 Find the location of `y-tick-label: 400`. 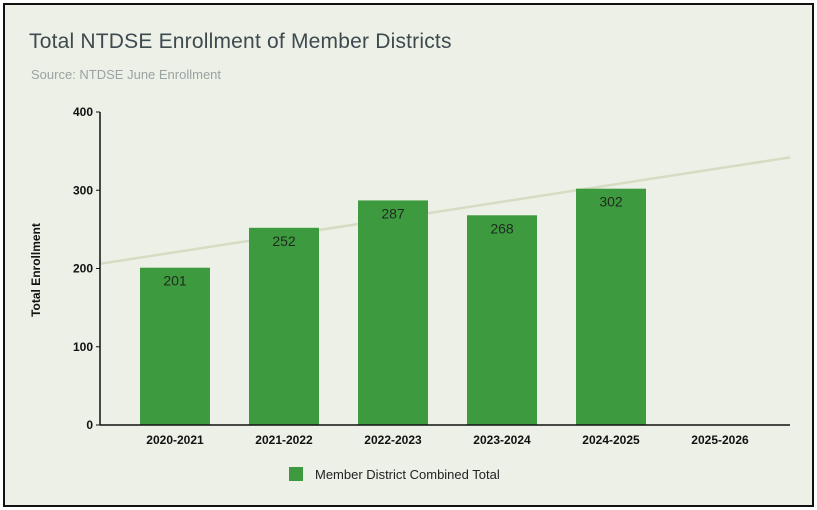

y-tick-label: 400 is located at coordinates (83, 112).